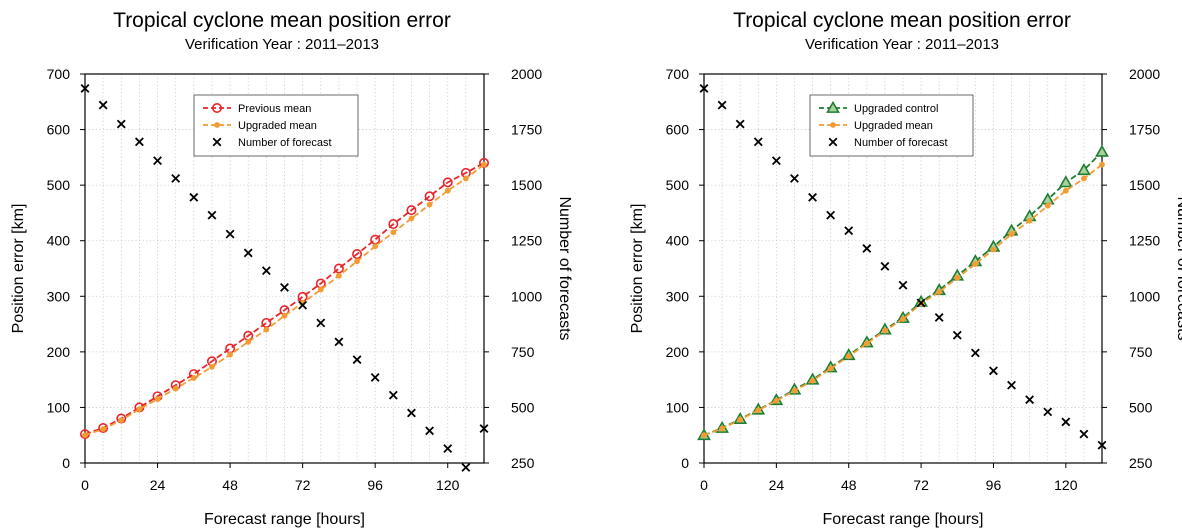  I want to click on y-axis-left: 0 100 200 300 400 500 600 700, so click(66, 268).